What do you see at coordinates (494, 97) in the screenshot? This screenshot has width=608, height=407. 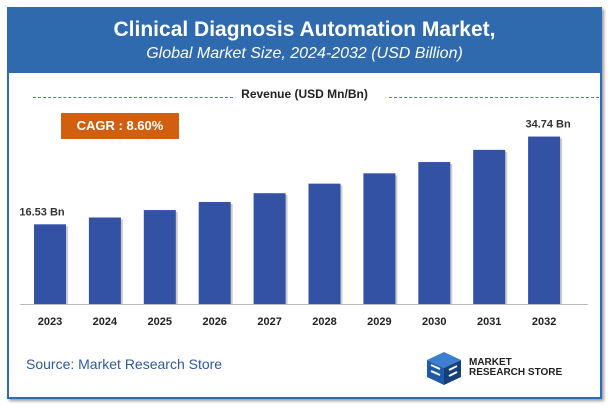 I see `divider-right` at bounding box center [494, 97].